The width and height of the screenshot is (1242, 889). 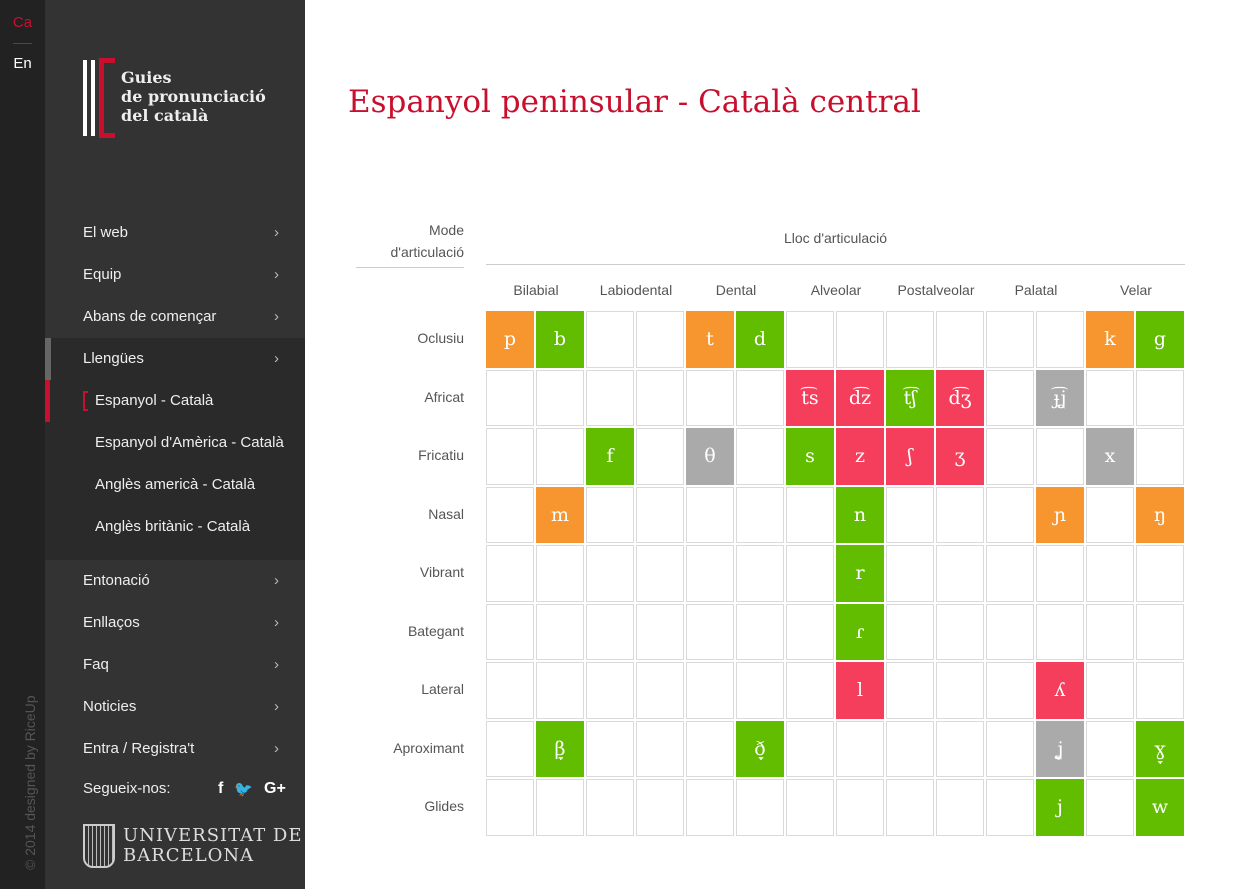 What do you see at coordinates (910, 397) in the screenshot?
I see `phoneme-cell: t͡ʃ` at bounding box center [910, 397].